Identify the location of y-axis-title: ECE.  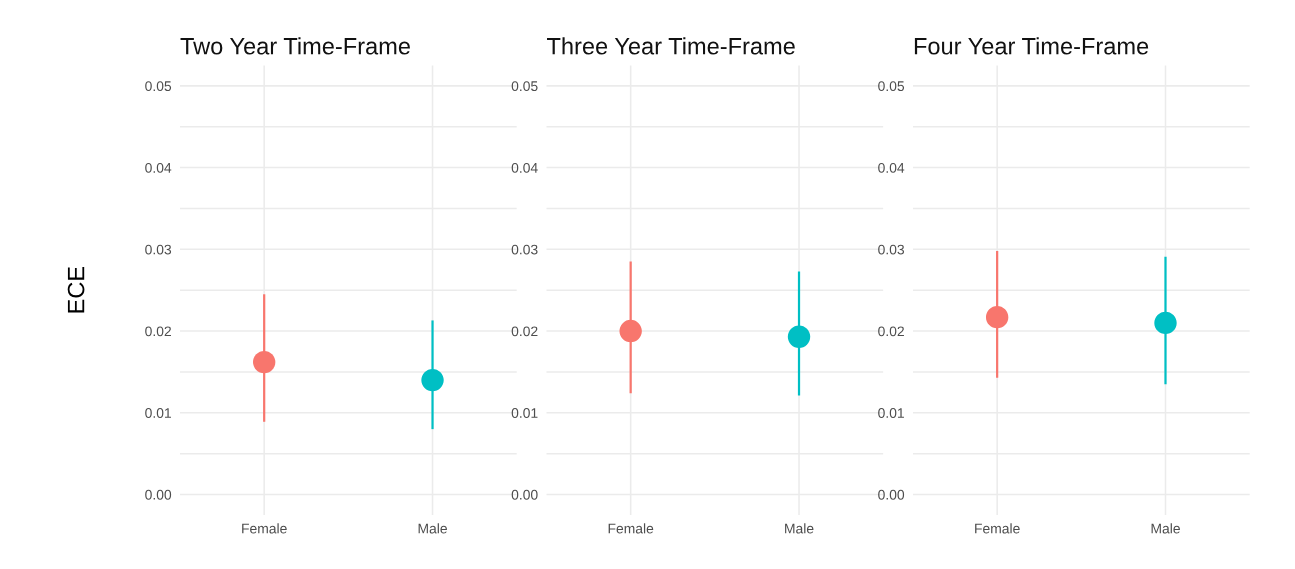
(76, 289).